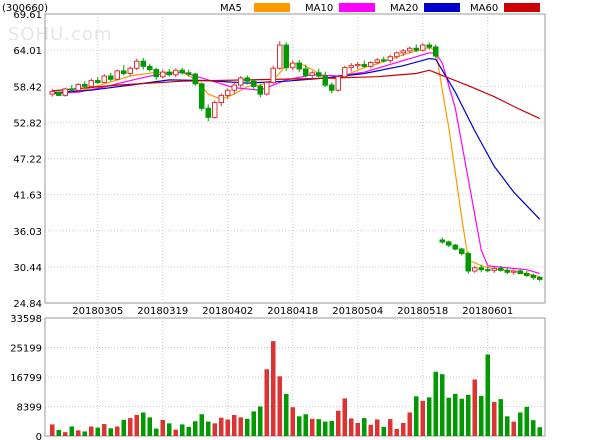 The height and width of the screenshot is (440, 600). What do you see at coordinates (227, 311) in the screenshot?
I see `date-tick-label: 20180402` at bounding box center [227, 311].